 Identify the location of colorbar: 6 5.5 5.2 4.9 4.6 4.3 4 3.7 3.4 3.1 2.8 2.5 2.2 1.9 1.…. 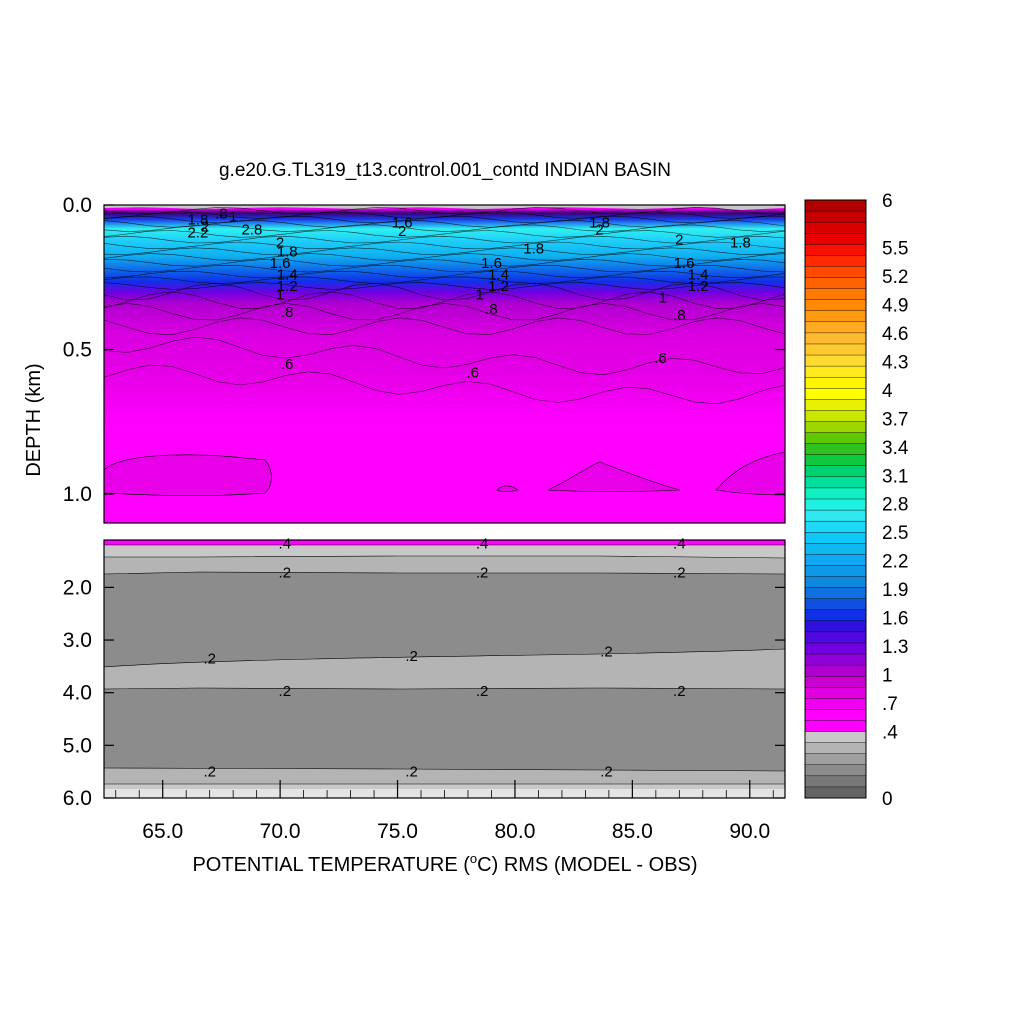
(856, 500).